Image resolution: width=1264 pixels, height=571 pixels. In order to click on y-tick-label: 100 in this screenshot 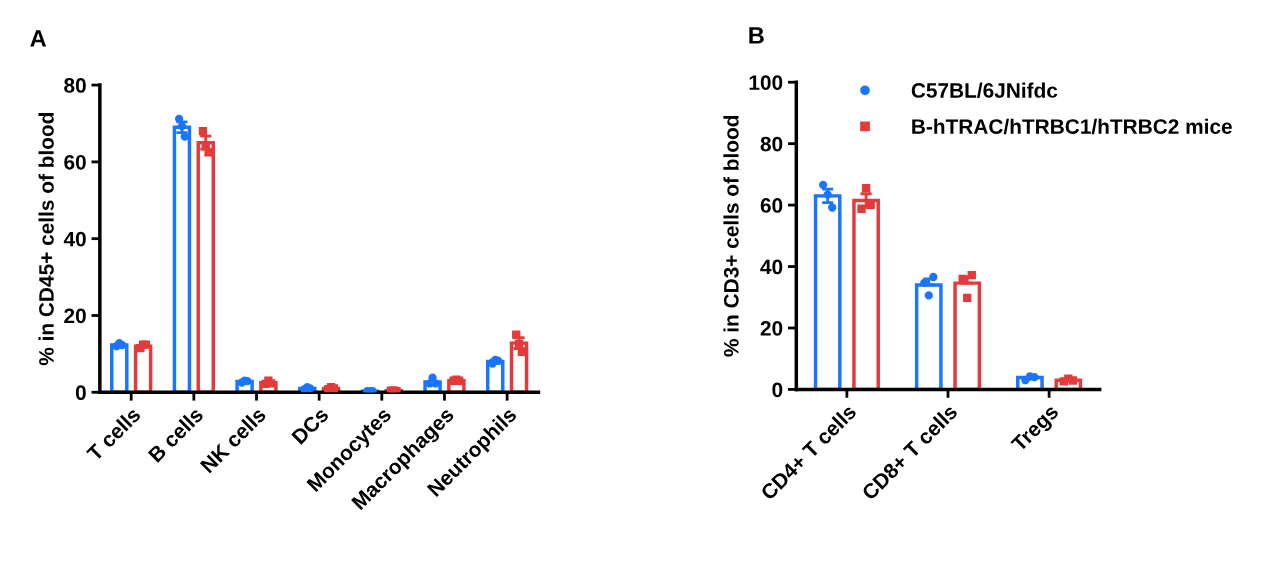, I will do `click(766, 82)`.